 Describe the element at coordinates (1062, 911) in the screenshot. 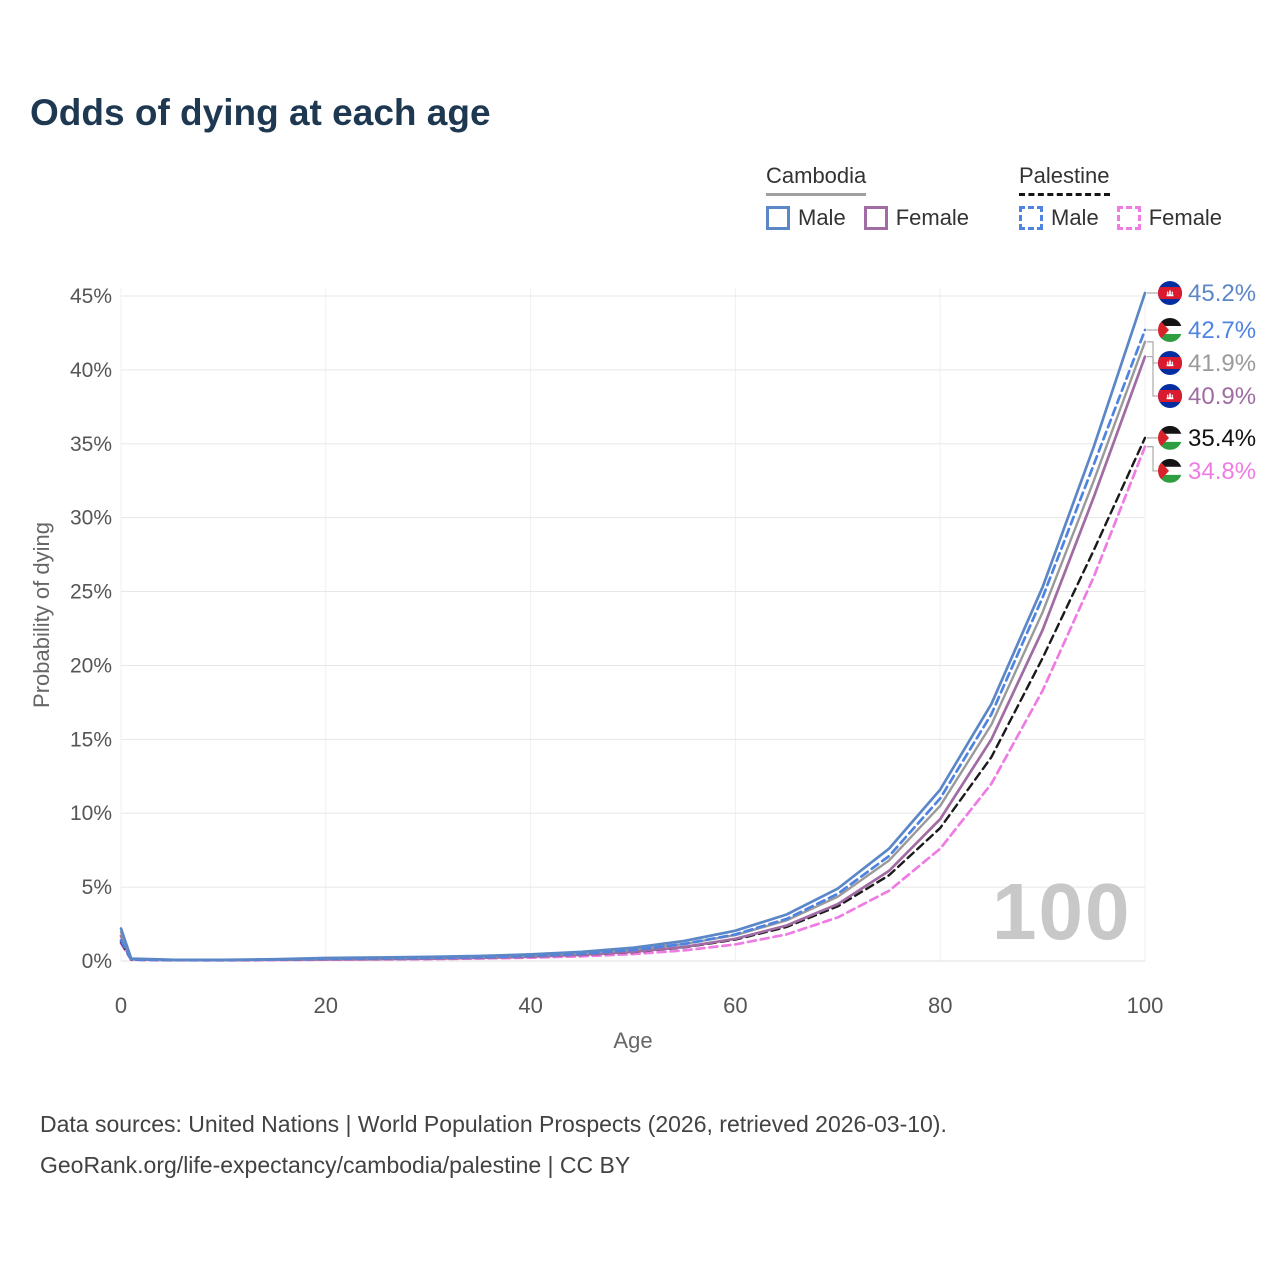

I see `age-counter-watermark: 100` at that location.